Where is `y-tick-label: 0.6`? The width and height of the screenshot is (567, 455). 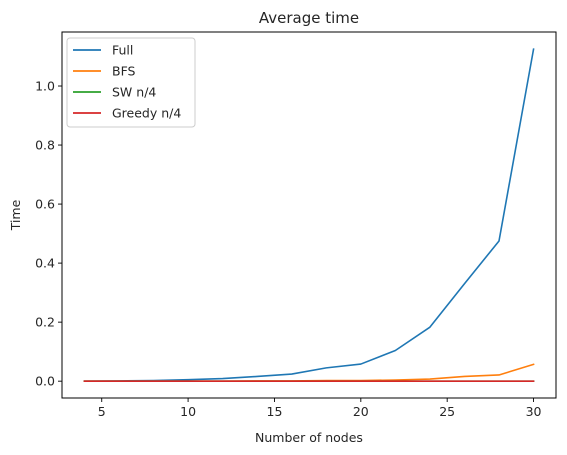 y-tick-label: 0.6 is located at coordinates (45, 204).